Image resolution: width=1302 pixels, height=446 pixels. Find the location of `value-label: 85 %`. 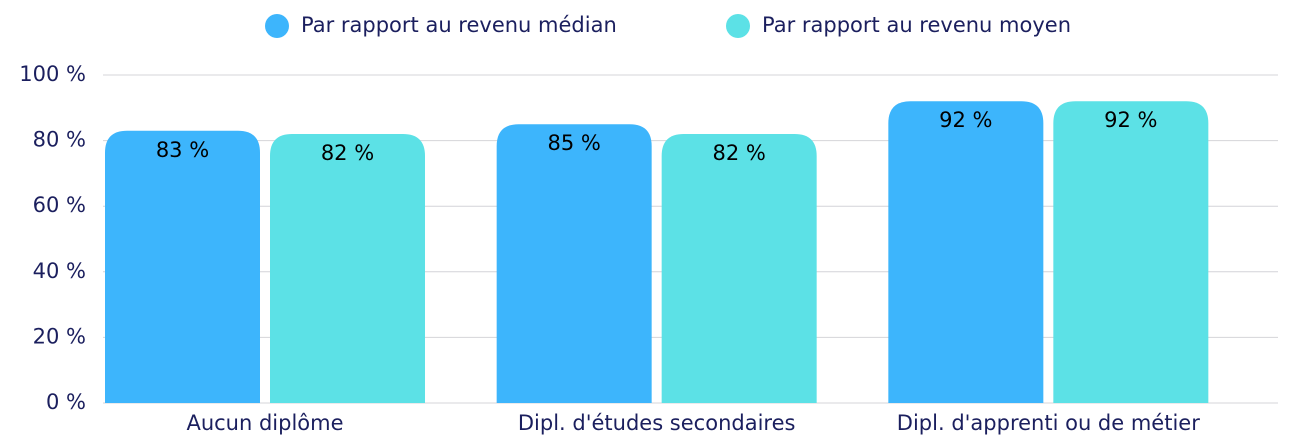

value-label: 85 % is located at coordinates (573, 143).